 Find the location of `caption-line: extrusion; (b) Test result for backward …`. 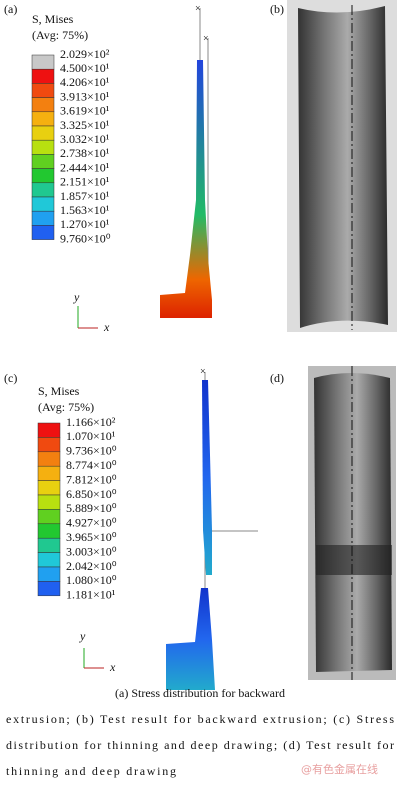

caption-line: extrusion; (b) Test result for backward … is located at coordinates (200, 719).